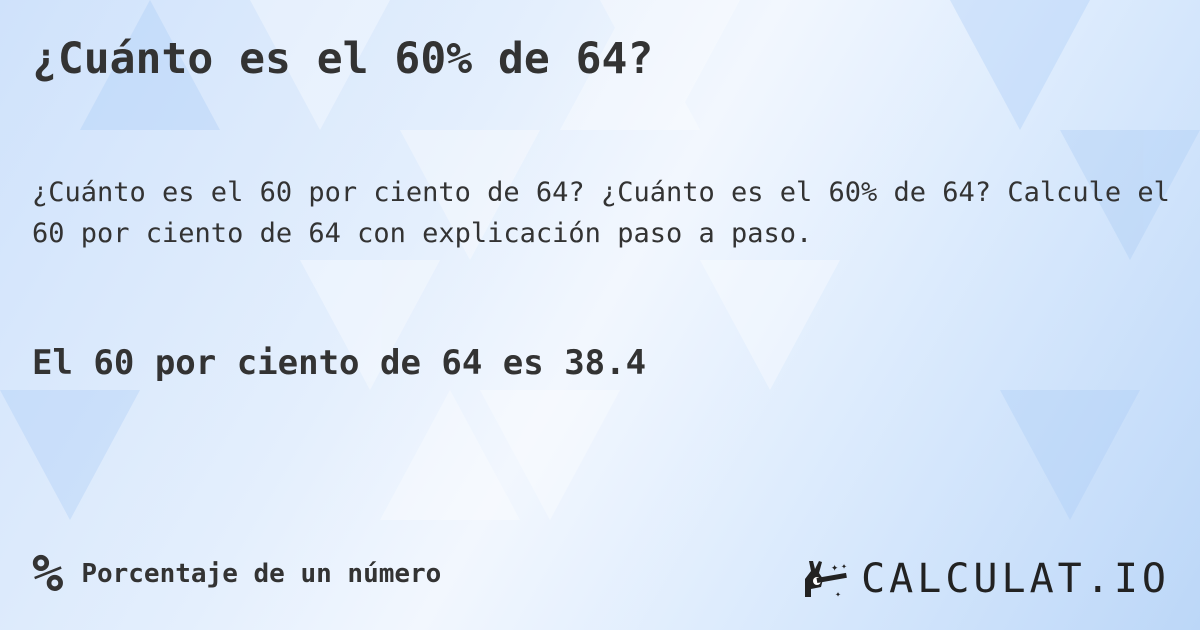 This screenshot has height=630, width=1200. I want to click on page-title: ¿Cuánto es el 60% de 64?, so click(343, 59).